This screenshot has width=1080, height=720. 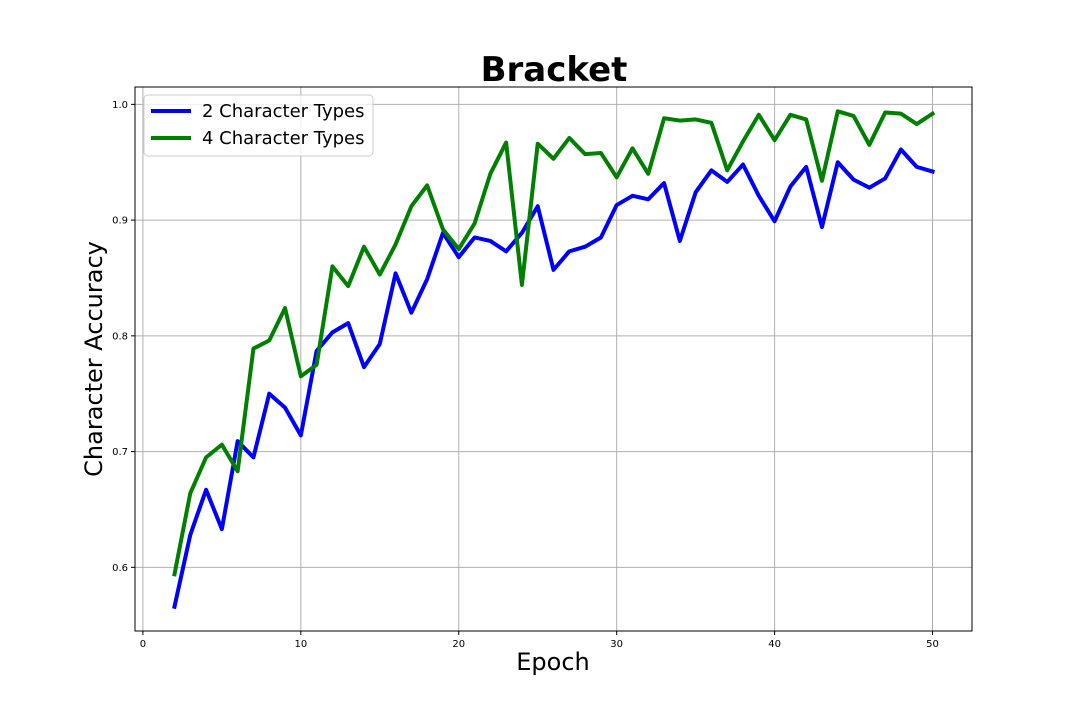 What do you see at coordinates (553, 662) in the screenshot?
I see `x-axis-label: Epoch` at bounding box center [553, 662].